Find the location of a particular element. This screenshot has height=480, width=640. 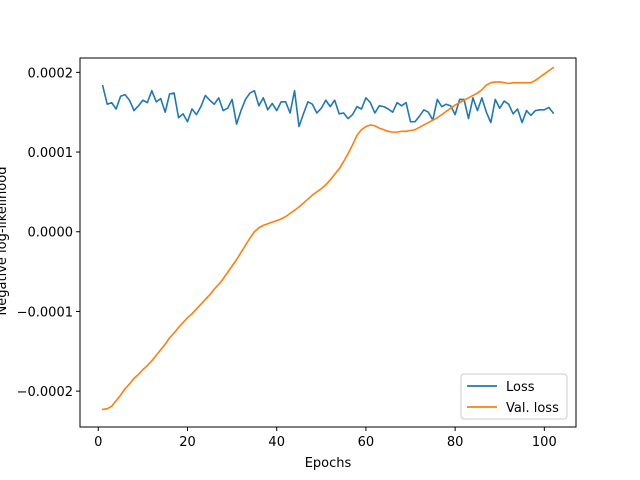

x-tick-label: 0 is located at coordinates (98, 442).